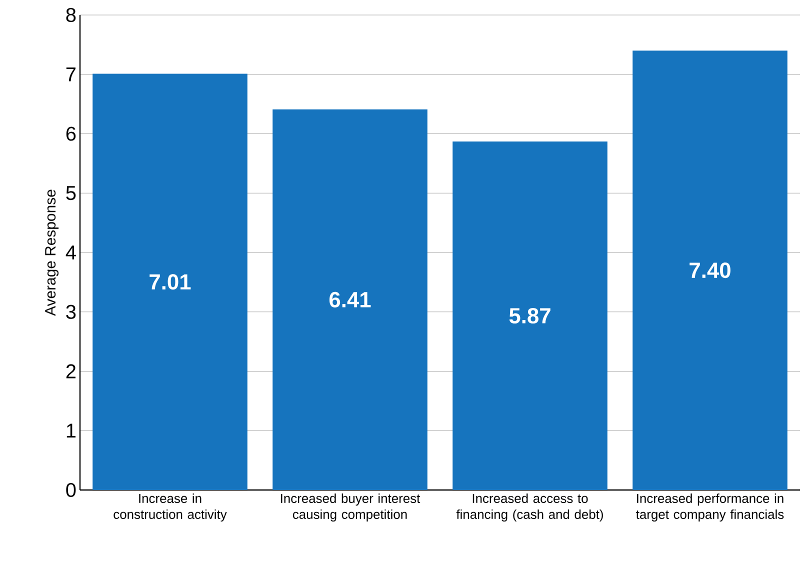  Describe the element at coordinates (71, 75) in the screenshot. I see `y-tick-label: 7` at that location.